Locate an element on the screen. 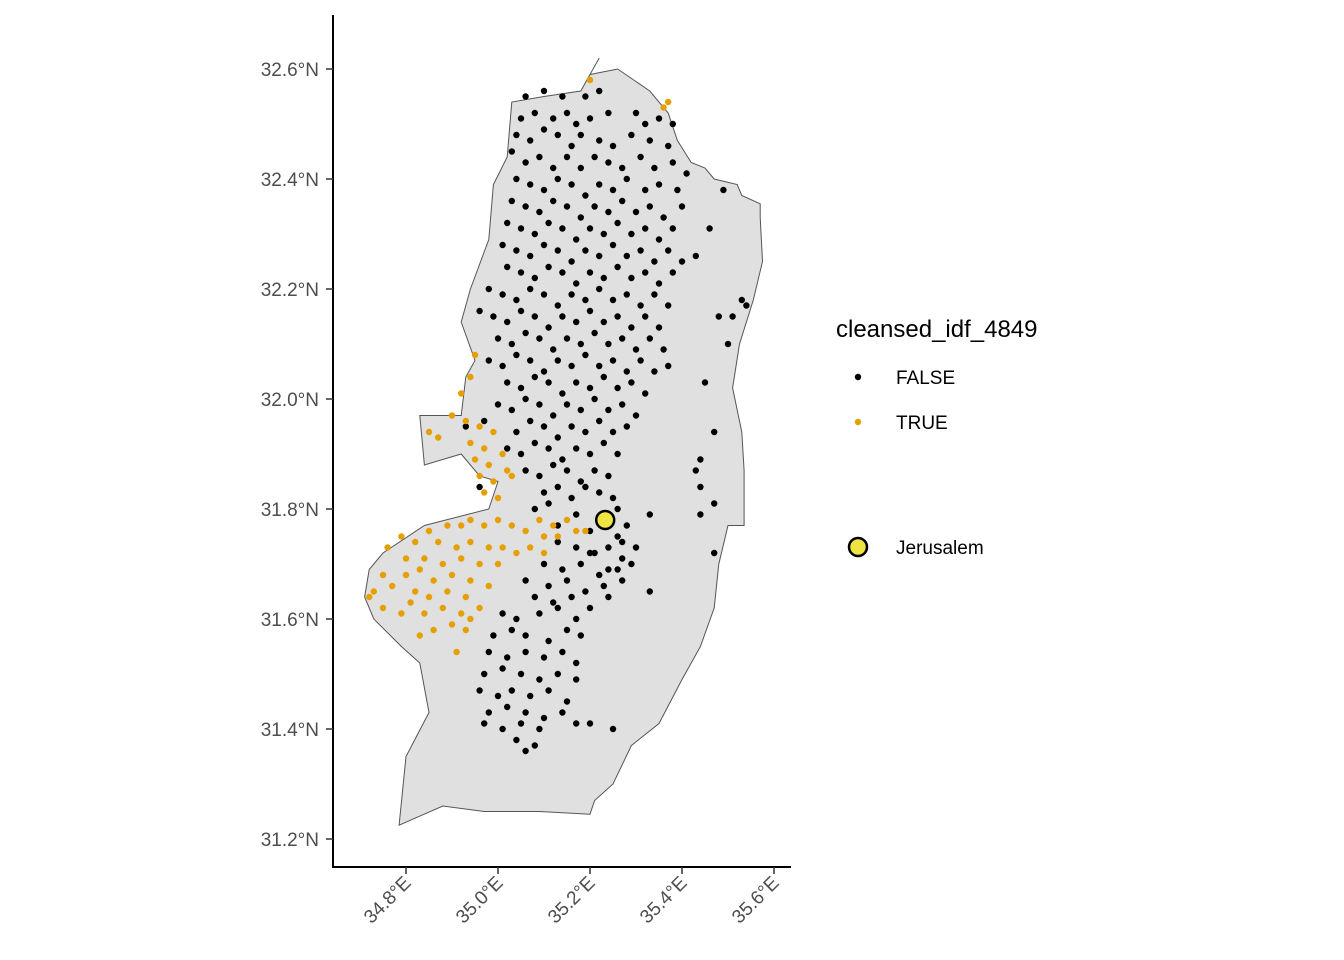 The image size is (1344, 960). x-tick-label: 35.4°E is located at coordinates (663, 900).